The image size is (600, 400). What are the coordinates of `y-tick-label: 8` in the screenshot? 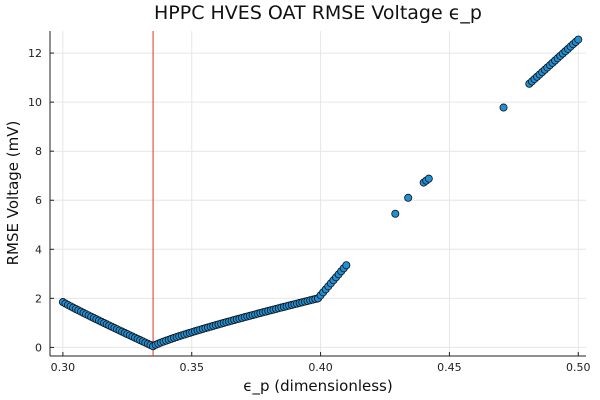 It's located at (38, 151).